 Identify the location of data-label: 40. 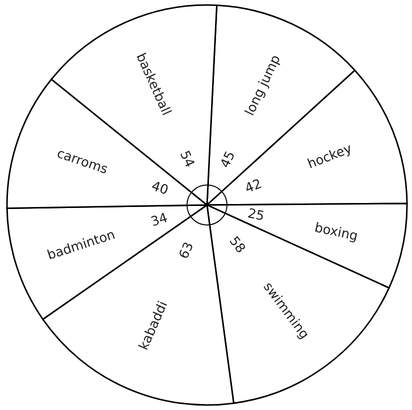
(159, 188).